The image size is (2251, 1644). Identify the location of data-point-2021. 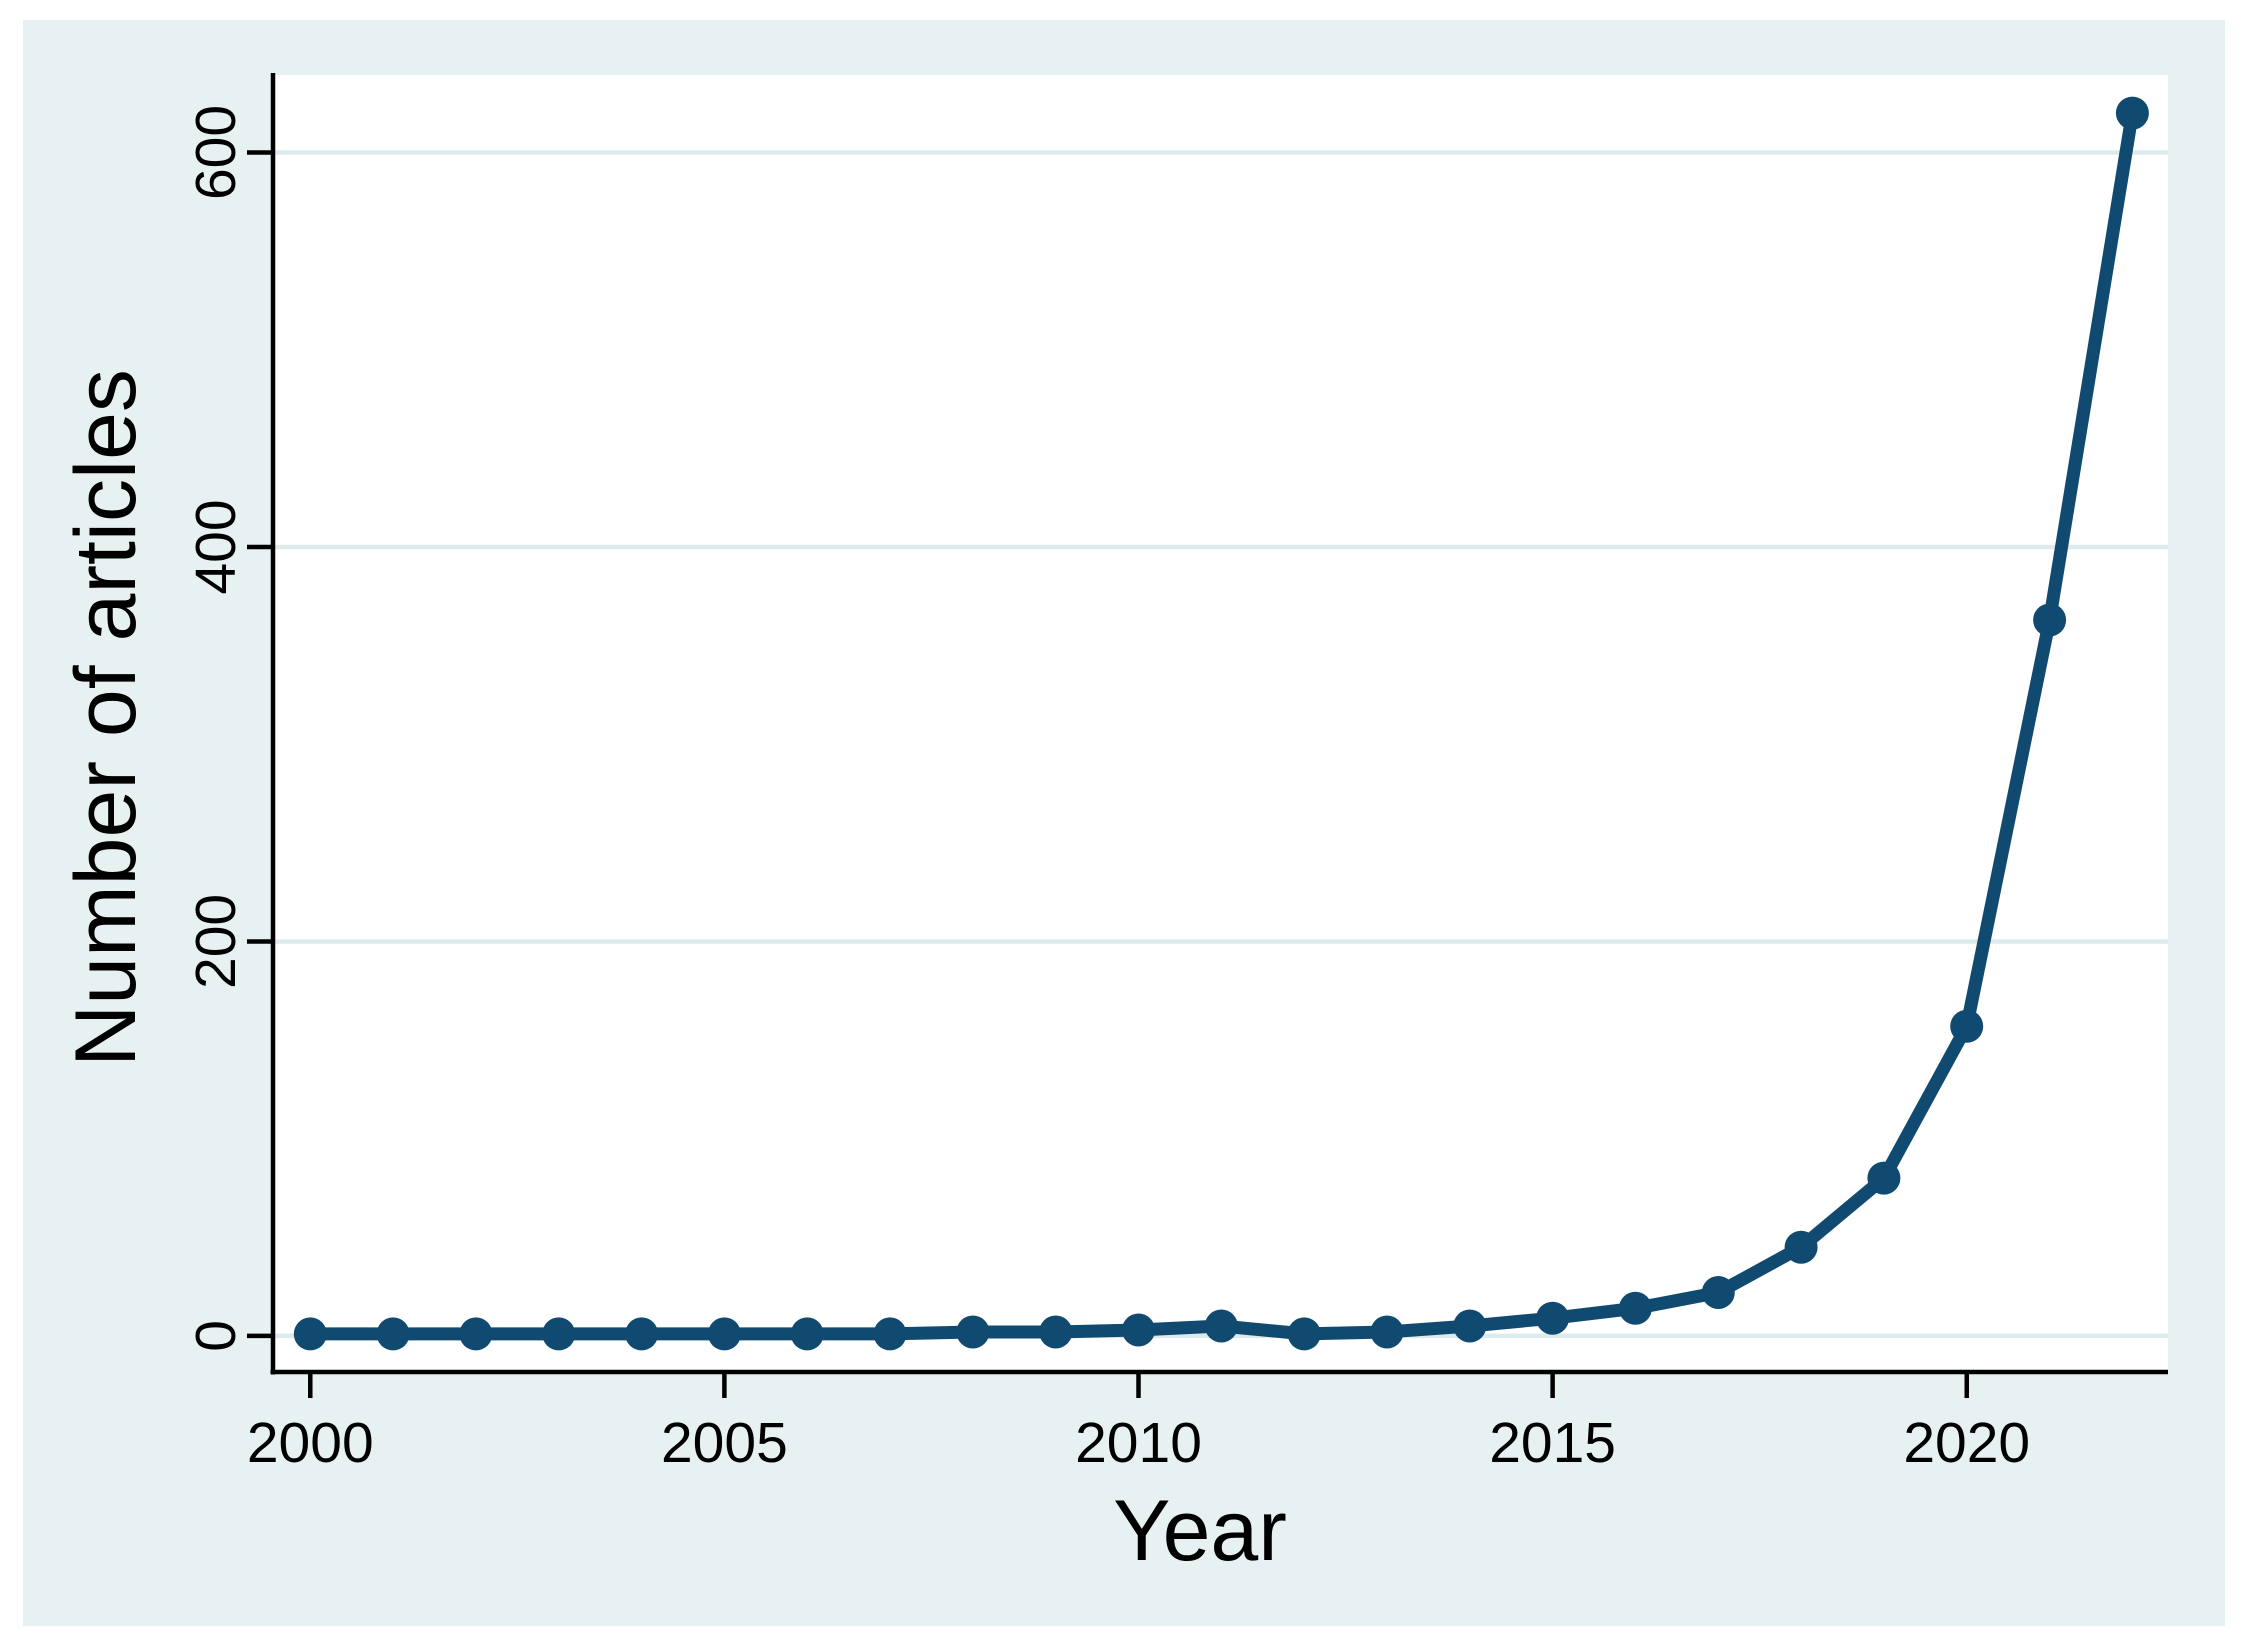
(2050, 620).